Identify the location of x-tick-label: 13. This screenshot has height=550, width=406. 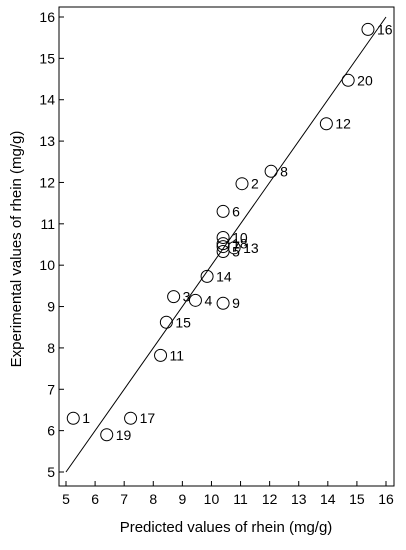
(299, 499).